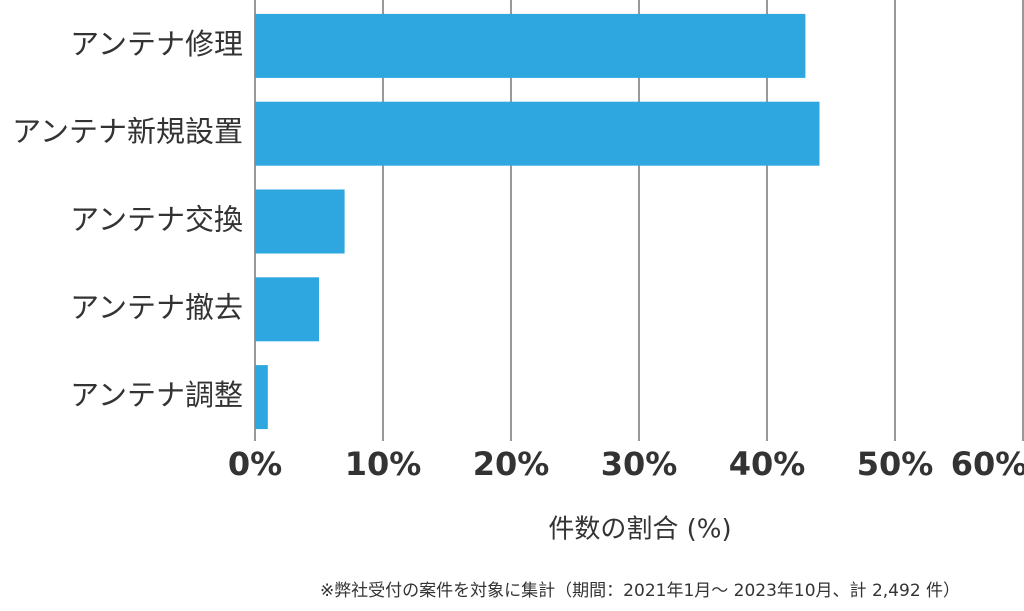  What do you see at coordinates (255, 464) in the screenshot?
I see `x-tick-label: 0%` at bounding box center [255, 464].